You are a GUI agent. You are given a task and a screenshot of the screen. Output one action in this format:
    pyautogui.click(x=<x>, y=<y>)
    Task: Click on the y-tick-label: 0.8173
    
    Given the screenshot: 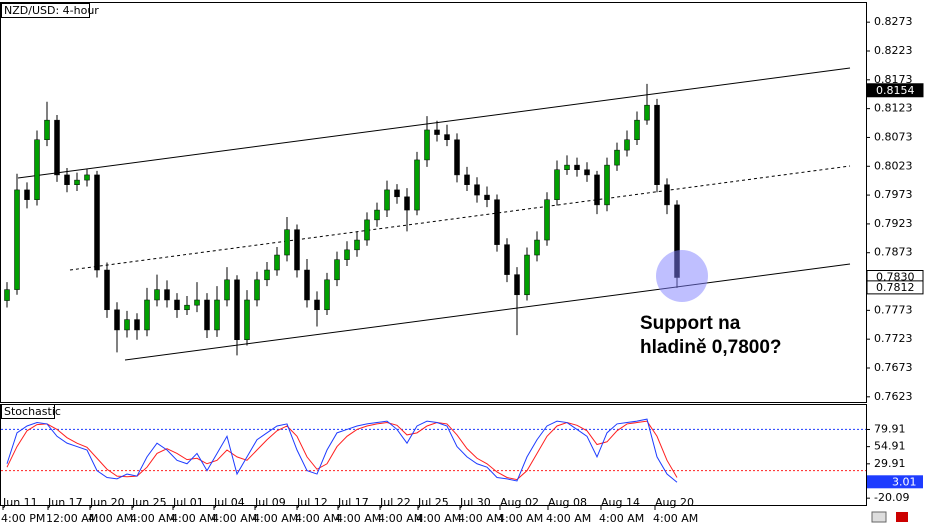 What is the action you would take?
    pyautogui.click(x=893, y=79)
    